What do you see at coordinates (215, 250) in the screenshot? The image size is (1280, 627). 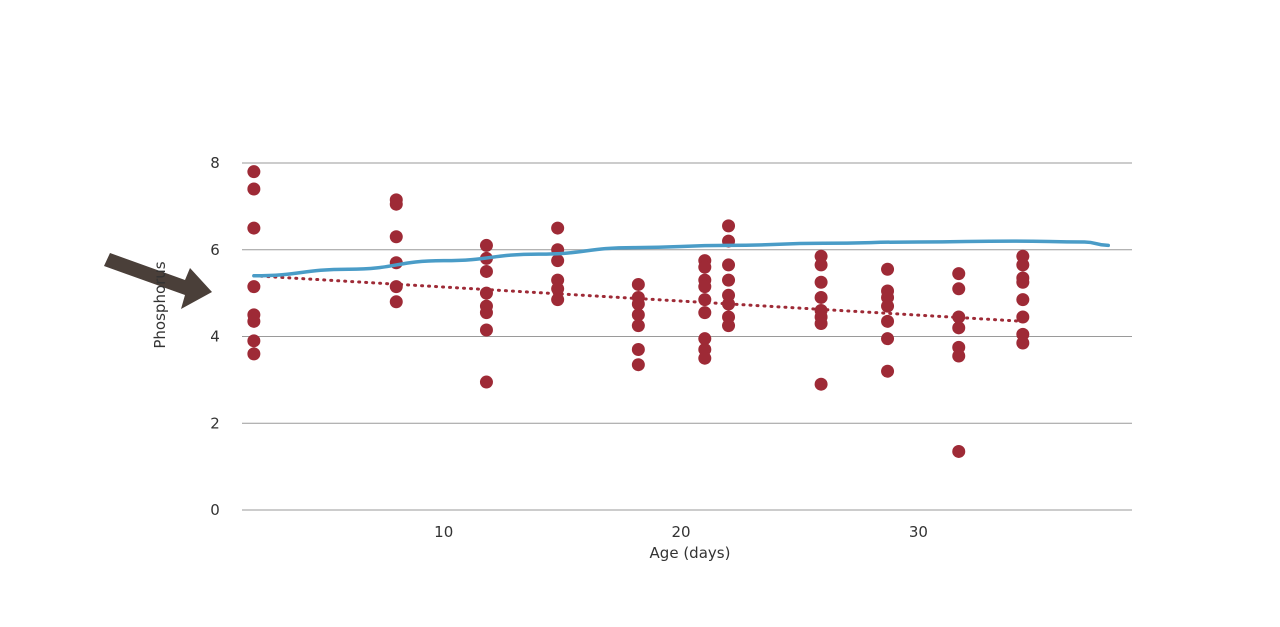 I see `y-tick-label: 6` at bounding box center [215, 250].